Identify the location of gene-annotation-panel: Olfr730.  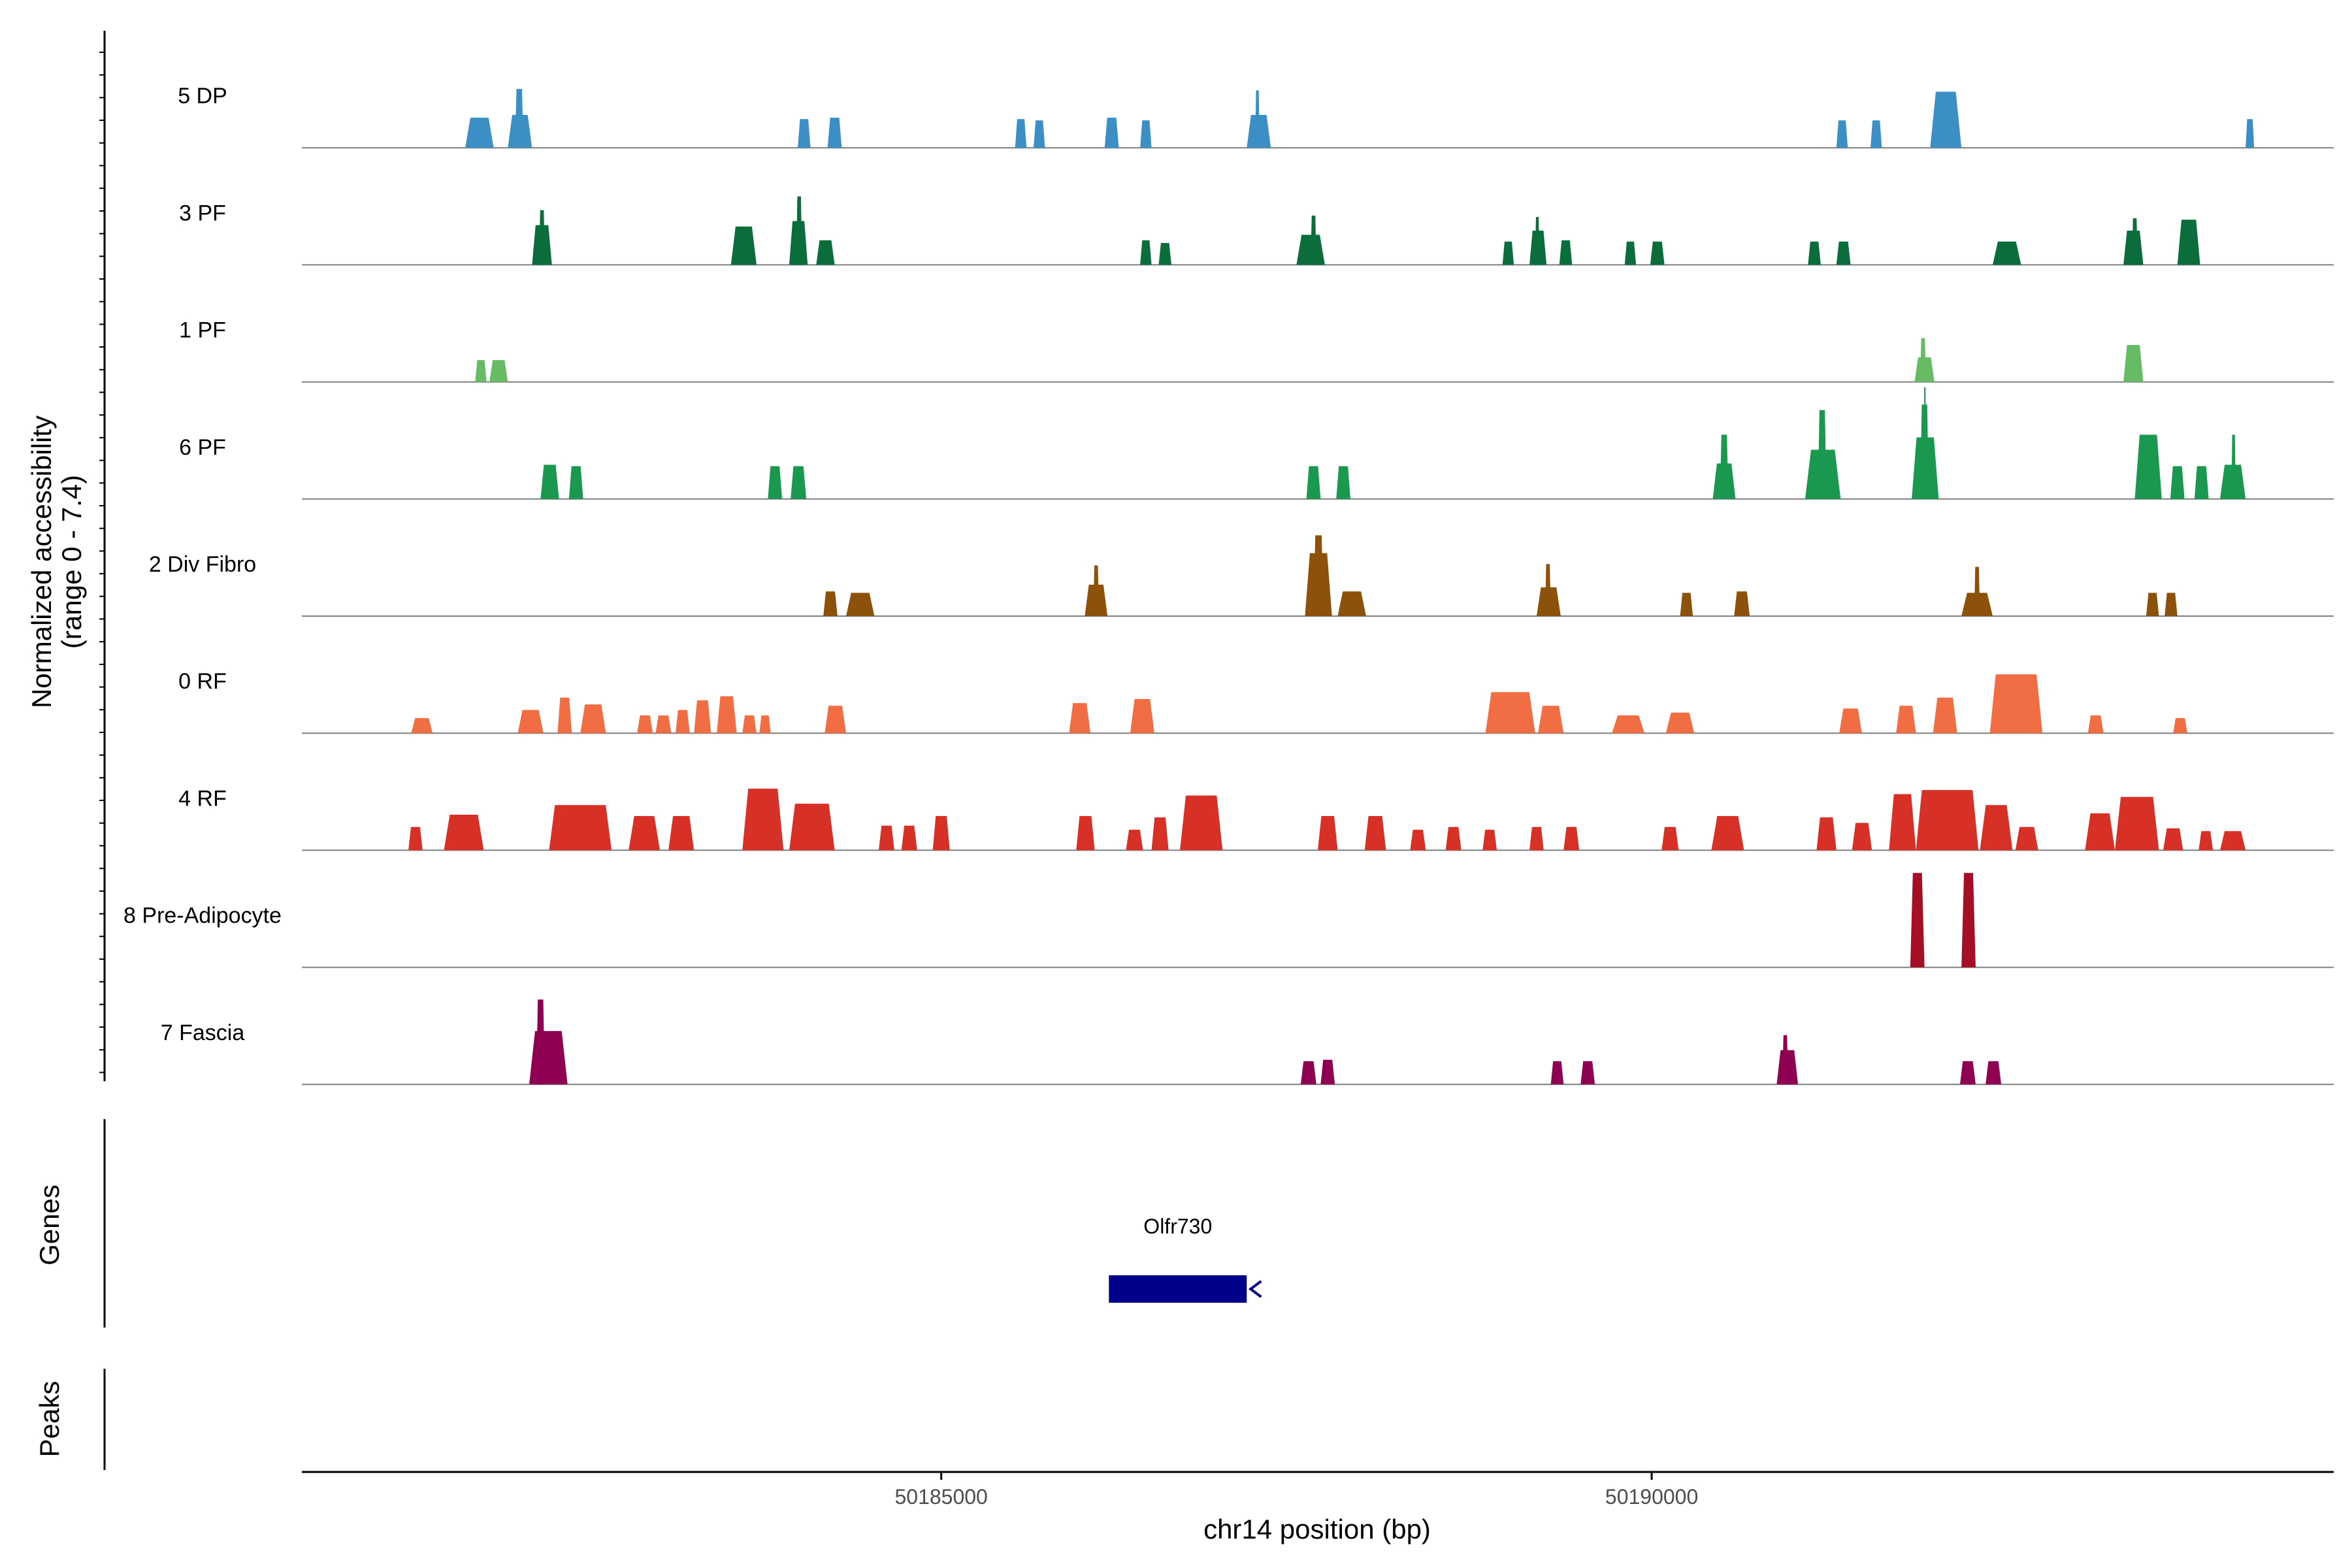
(1185, 1259).